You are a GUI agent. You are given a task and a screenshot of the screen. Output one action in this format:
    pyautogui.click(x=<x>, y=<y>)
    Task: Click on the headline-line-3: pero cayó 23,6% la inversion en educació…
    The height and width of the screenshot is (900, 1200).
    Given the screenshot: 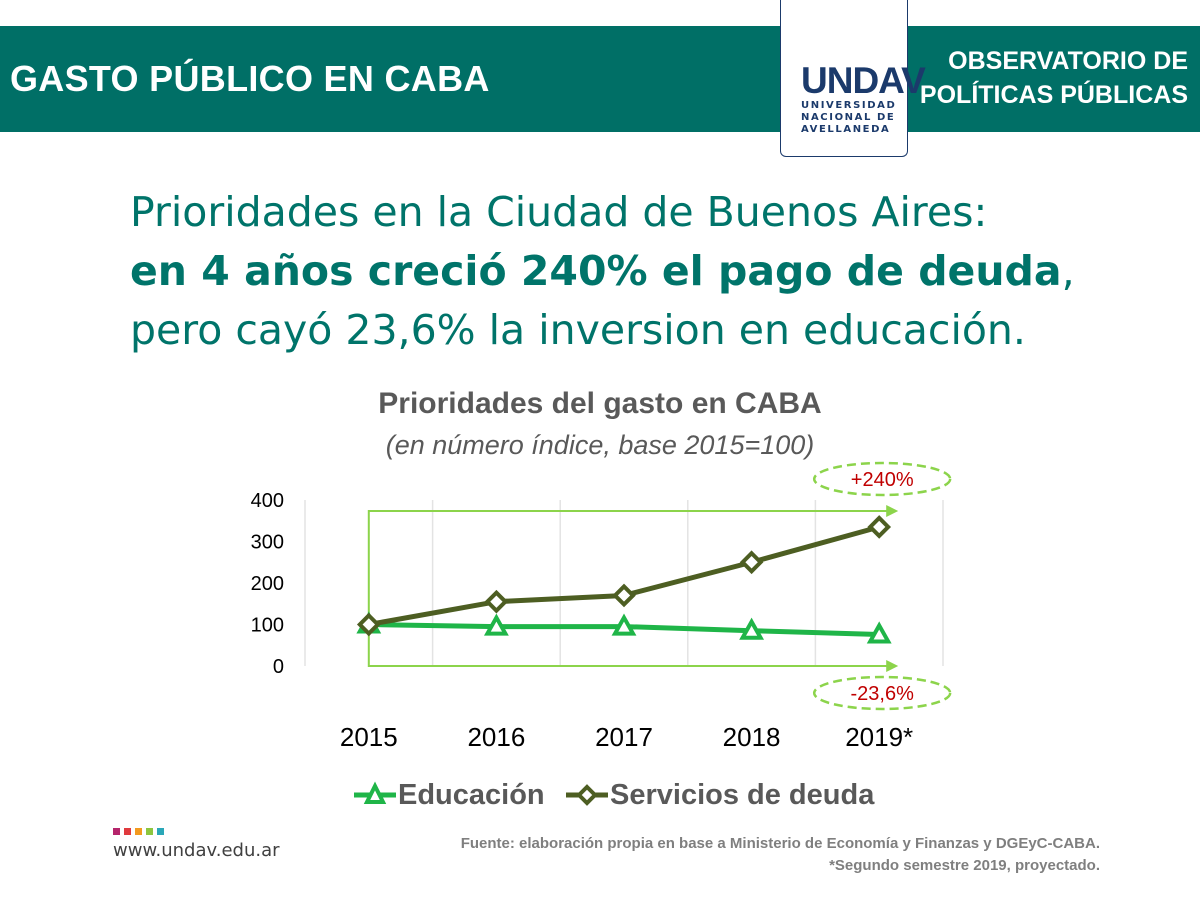 What is the action you would take?
    pyautogui.click(x=578, y=330)
    